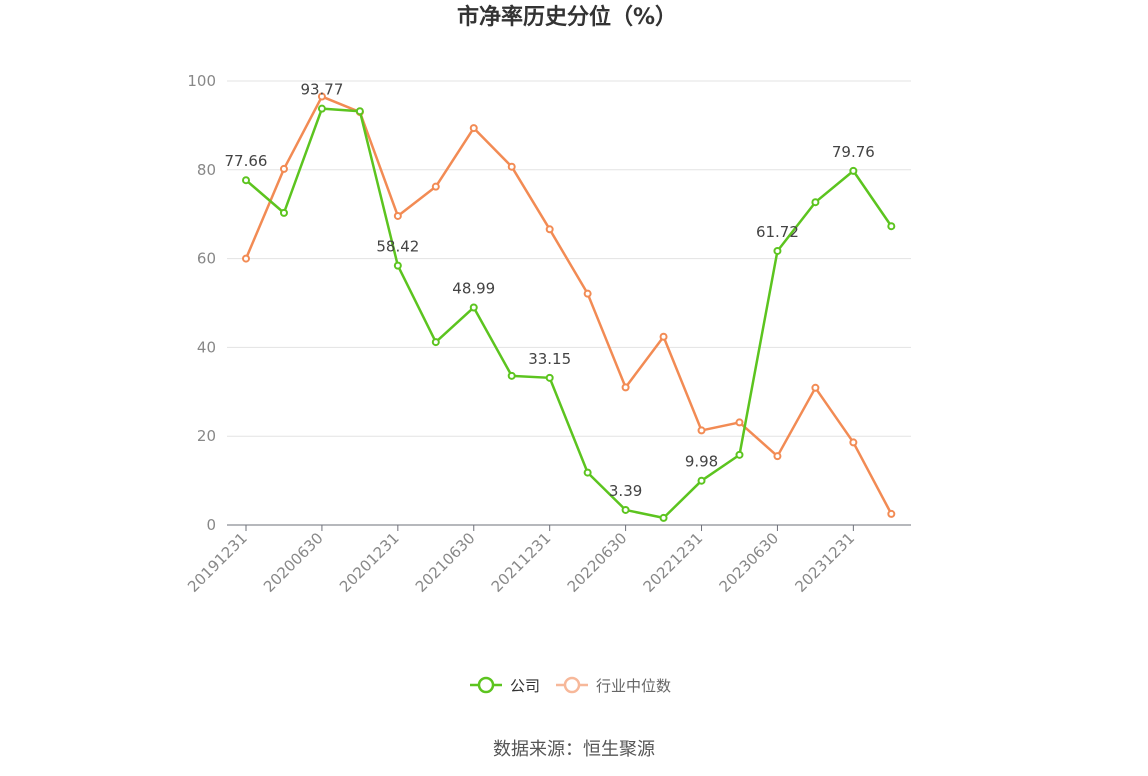 Image resolution: width=1148 pixels, height=776 pixels. Describe the element at coordinates (206, 347) in the screenshot. I see `y-tick-label: 40` at that location.